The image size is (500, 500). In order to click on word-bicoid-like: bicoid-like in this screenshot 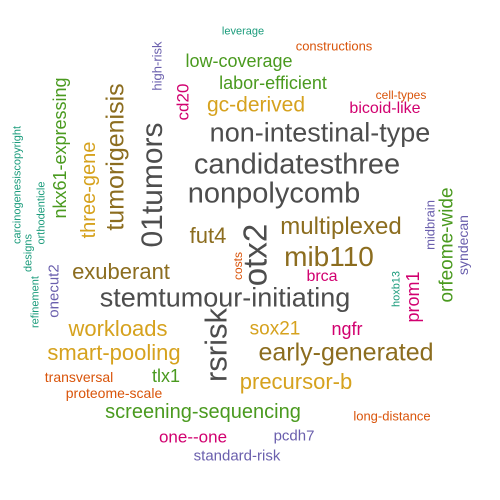, I will do `click(385, 108)`.